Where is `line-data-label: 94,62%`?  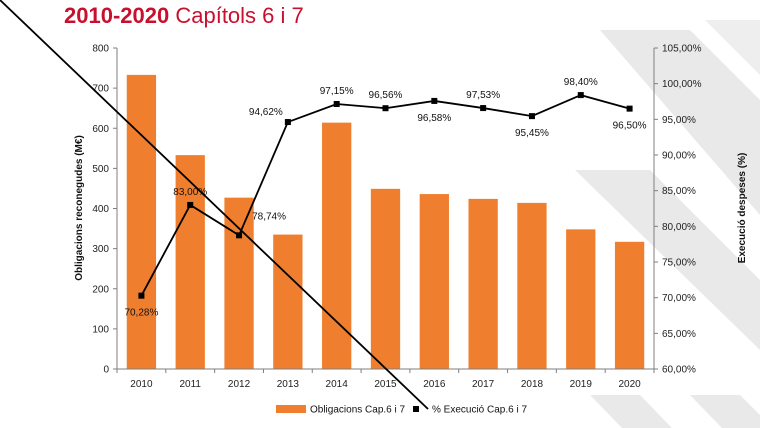
line-data-label: 94,62% is located at coordinates (266, 112).